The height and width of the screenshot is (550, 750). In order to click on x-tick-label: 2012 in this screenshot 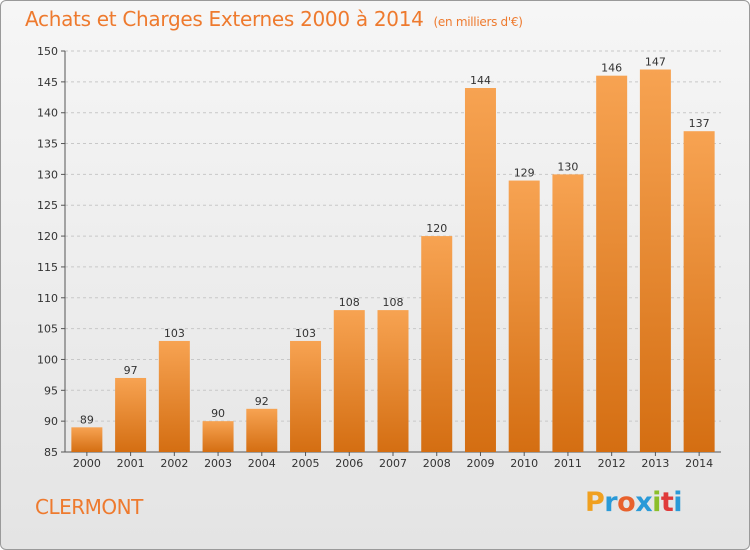, I will do `click(612, 463)`.